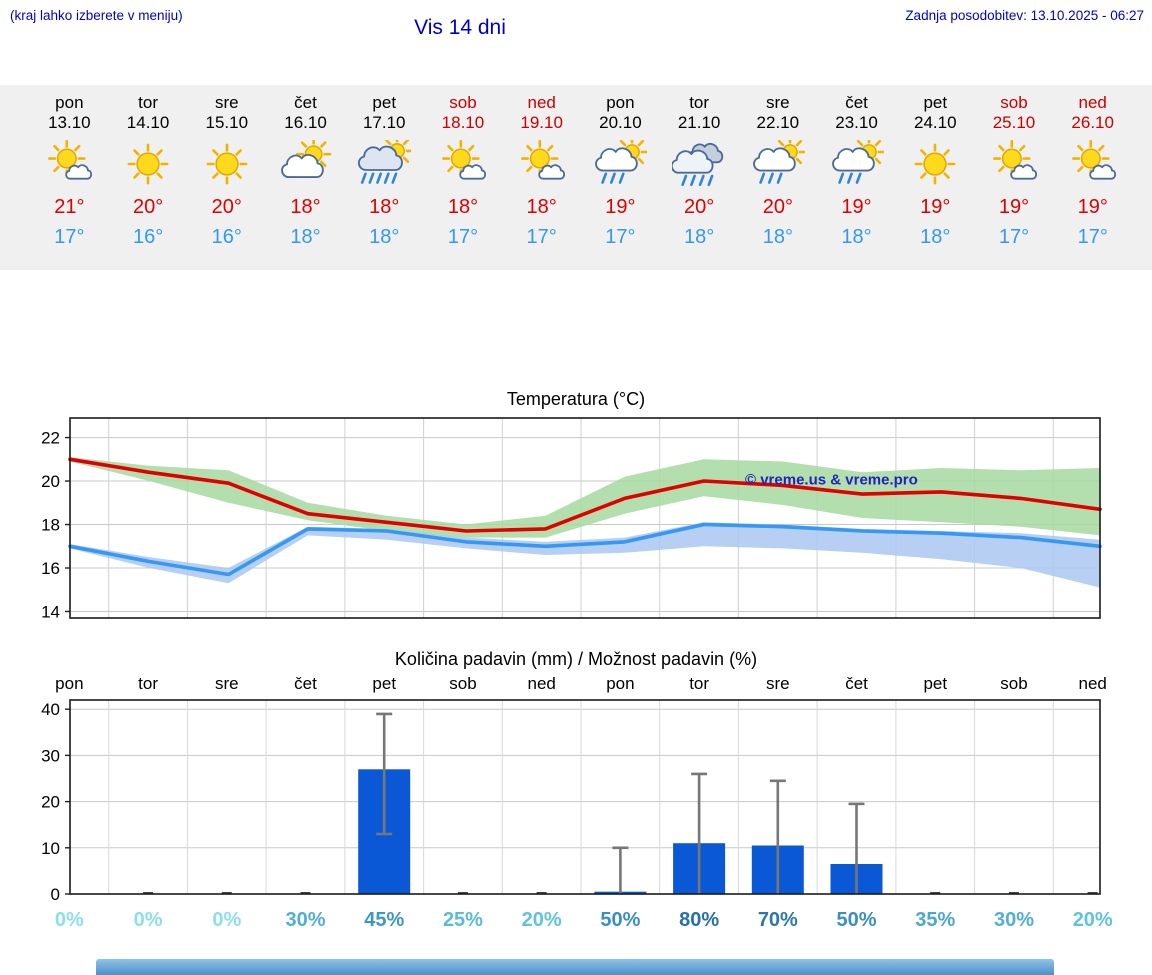 This screenshot has width=1152, height=975. Describe the element at coordinates (576, 921) in the screenshot. I see `precip-probability-row: 0% 0% 0% 30% 45% 25% 20% 50% 80% 70% 50% 35% 30% 20%` at that location.